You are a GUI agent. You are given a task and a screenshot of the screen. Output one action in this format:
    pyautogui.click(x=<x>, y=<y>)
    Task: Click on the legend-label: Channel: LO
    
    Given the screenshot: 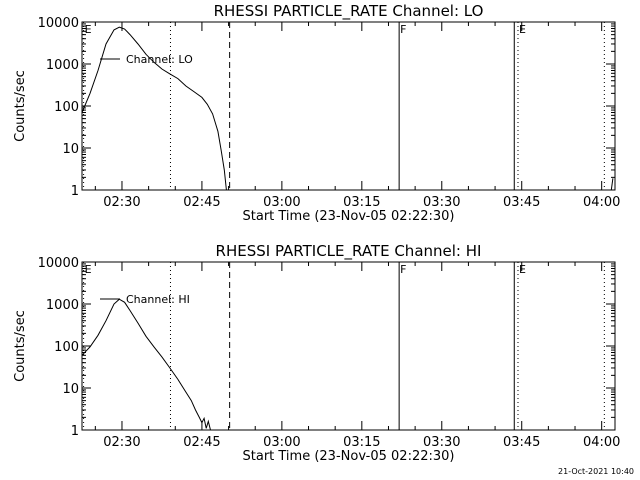 What is the action you would take?
    pyautogui.click(x=159, y=59)
    